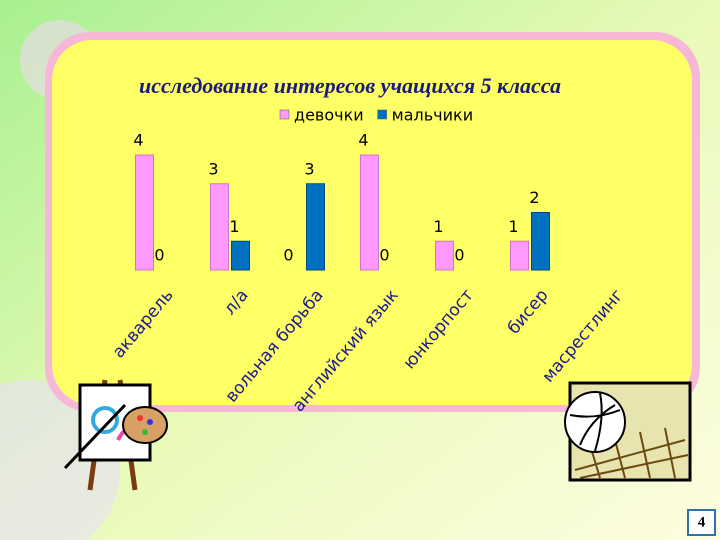 This screenshot has height=540, width=720. I want to click on page-number-box, so click(701, 522).